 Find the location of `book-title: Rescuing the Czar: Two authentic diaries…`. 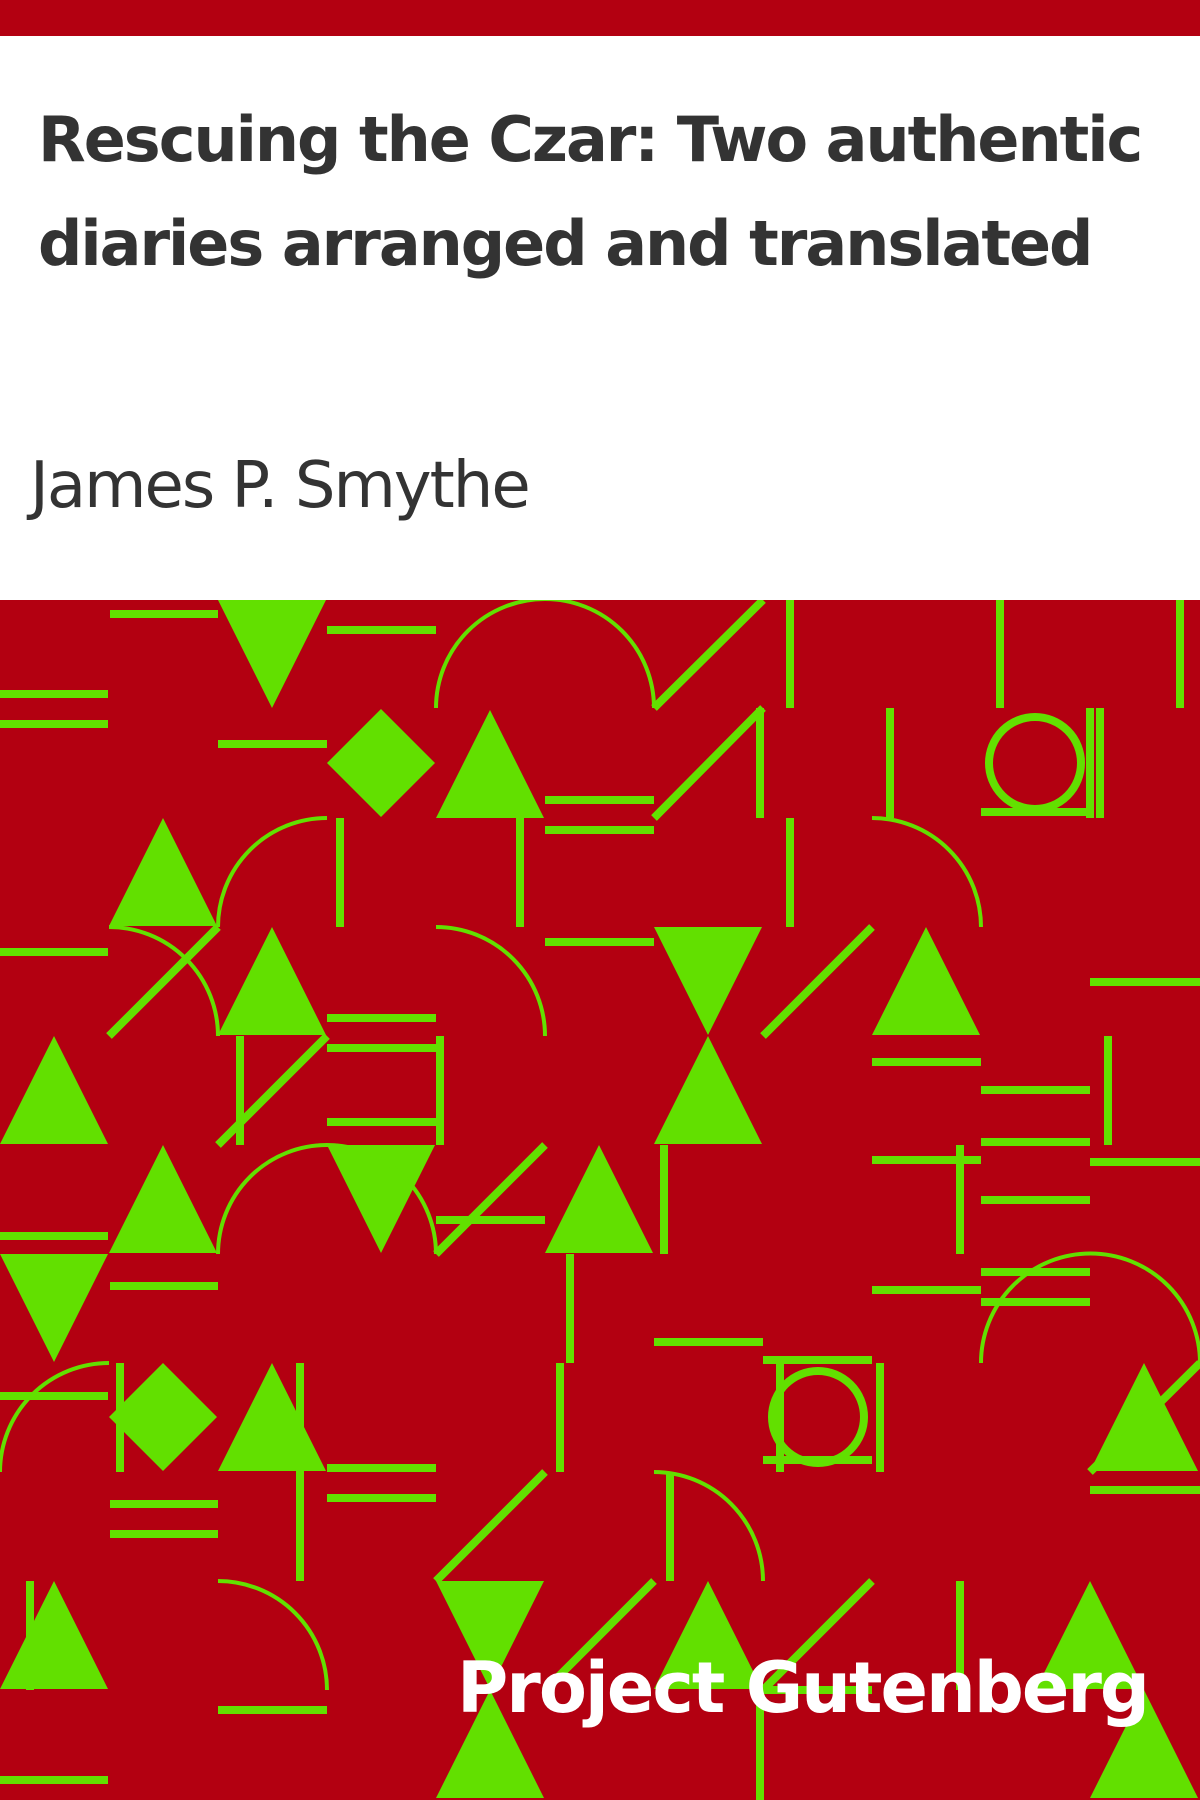

book-title: Rescuing the Czar: Two authentic diaries… is located at coordinates (590, 191).